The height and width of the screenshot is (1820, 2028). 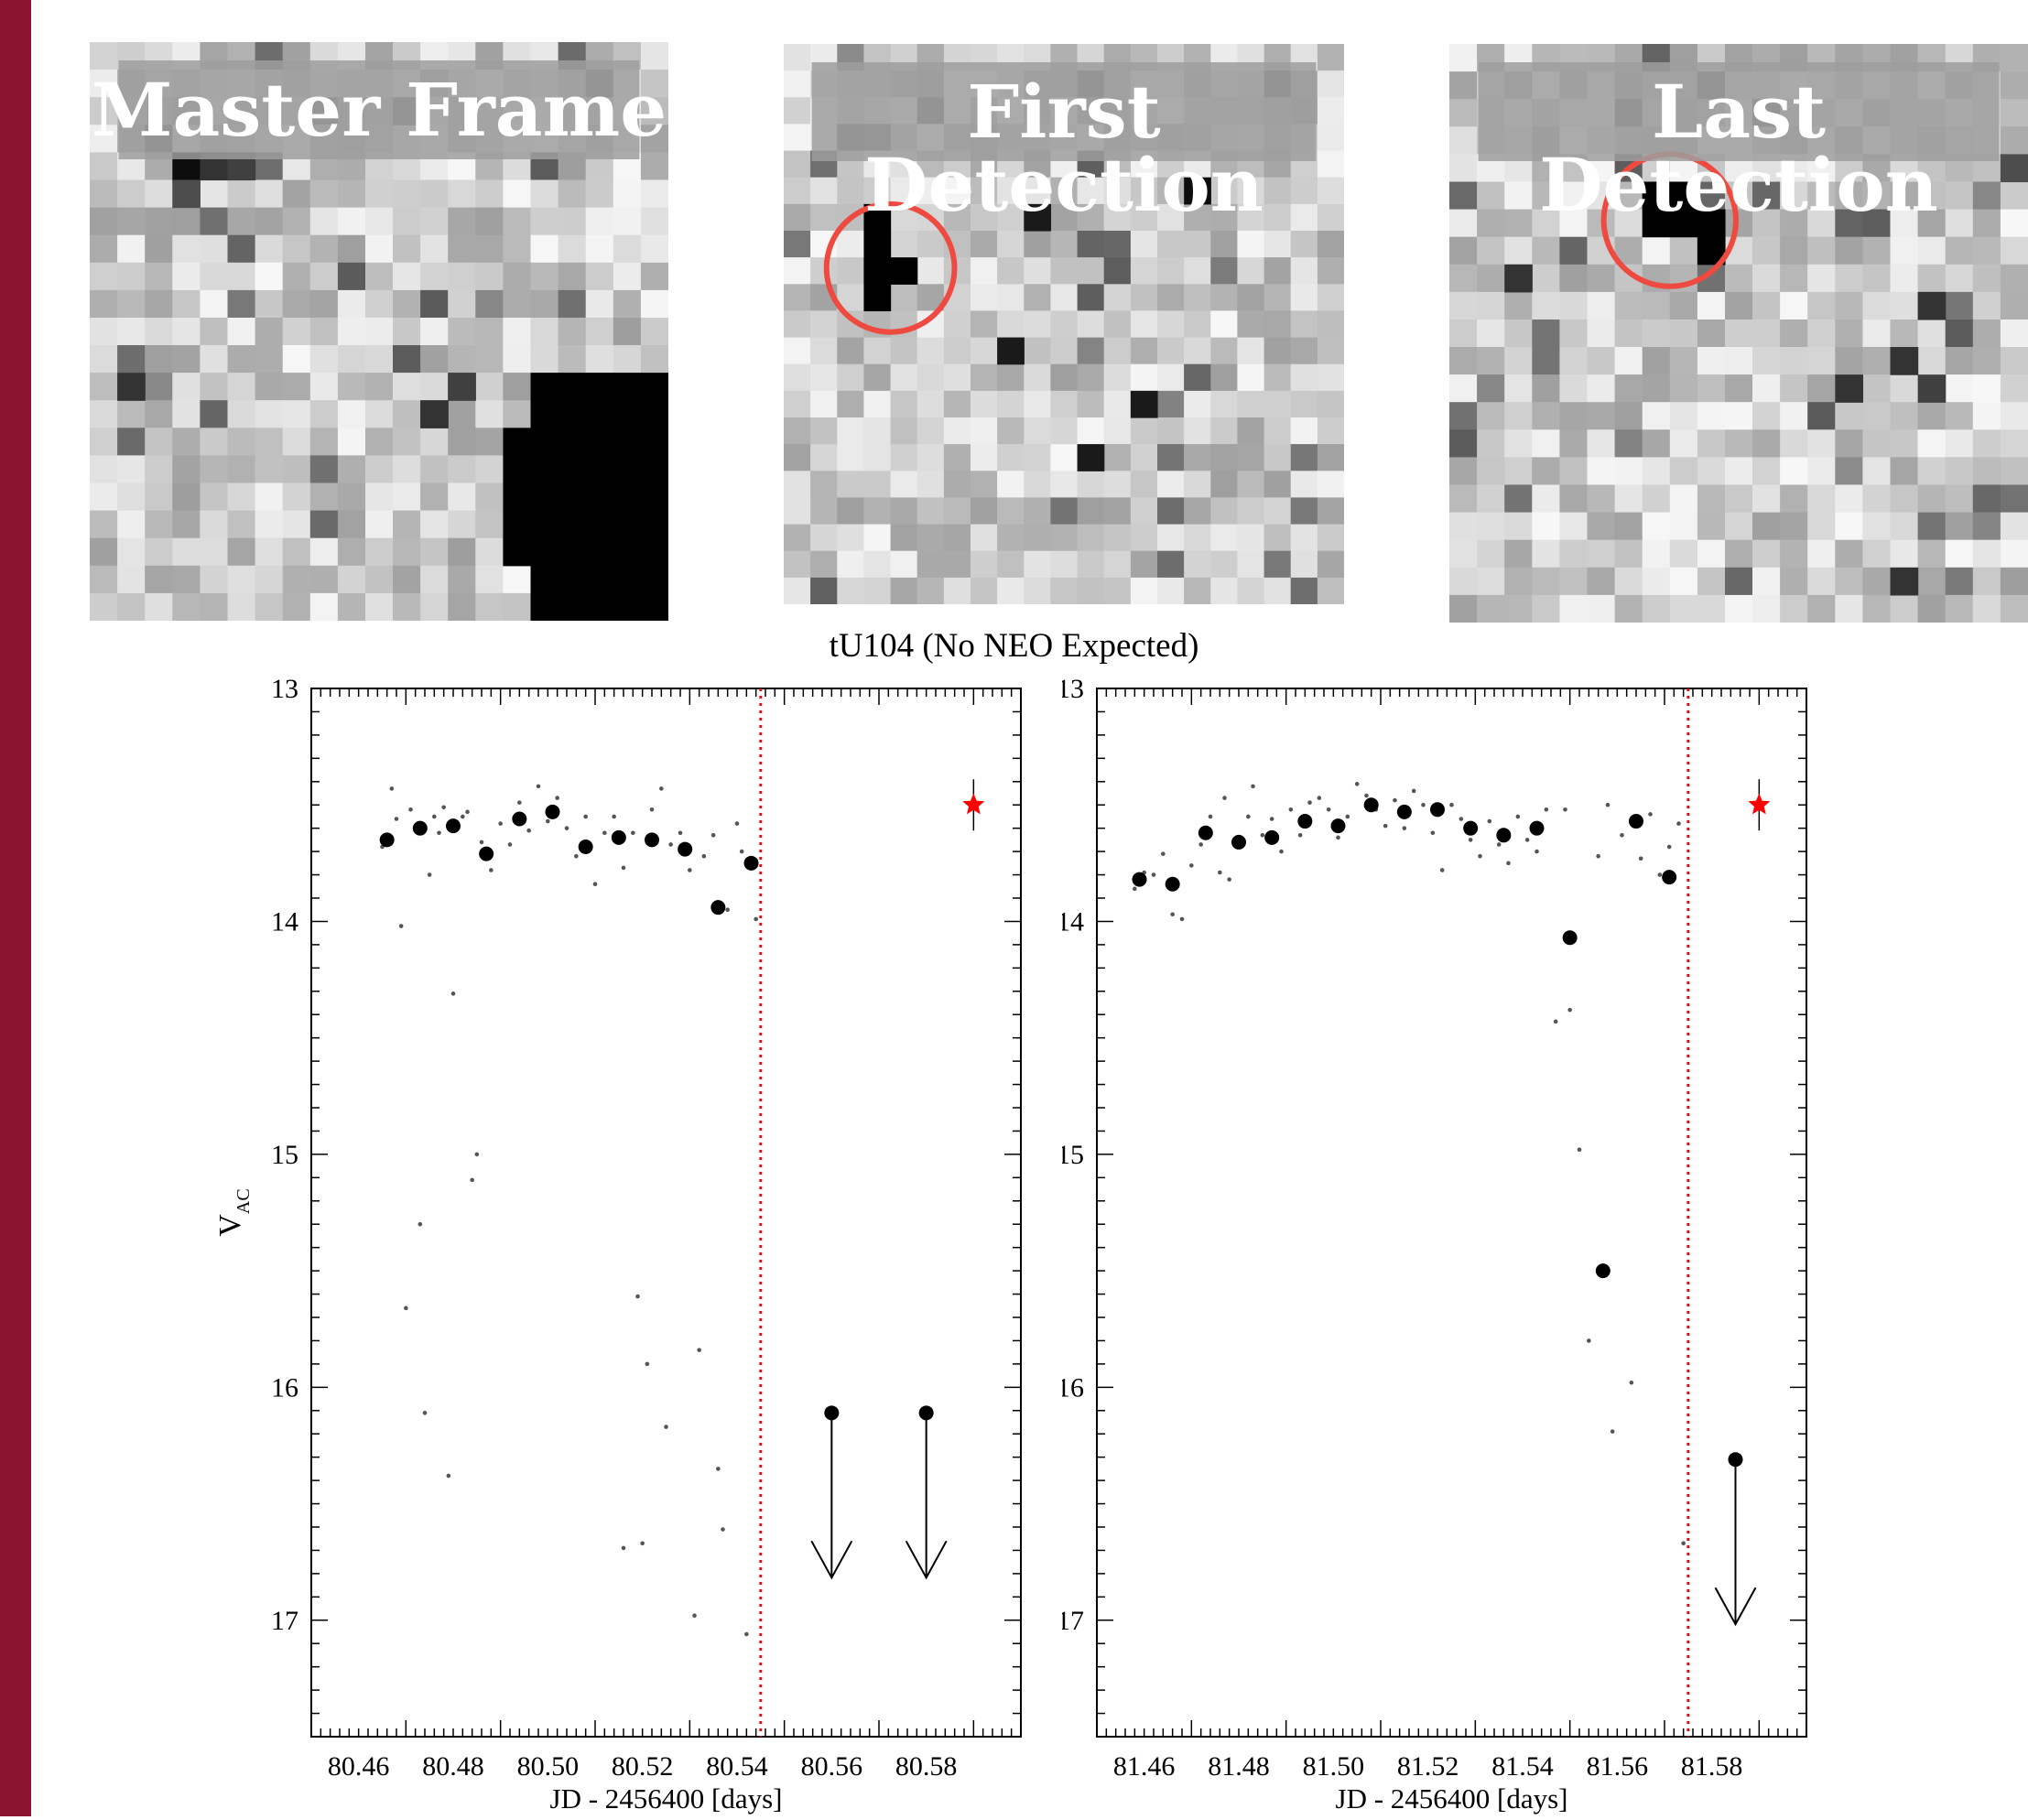 I want to click on x-tick-label: 80.58, so click(x=926, y=1766).